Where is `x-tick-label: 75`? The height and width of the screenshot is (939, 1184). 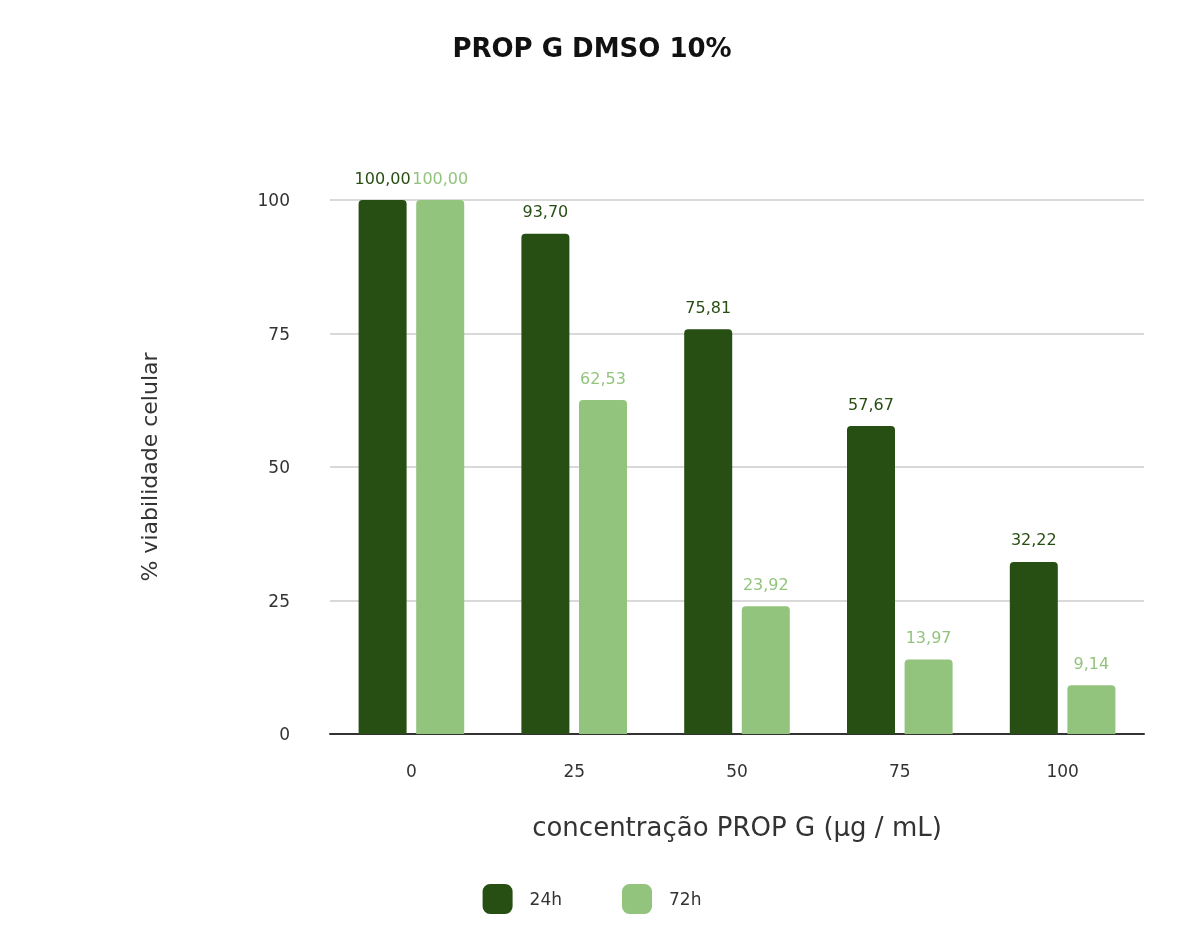
x-tick-label: 75 is located at coordinates (899, 770).